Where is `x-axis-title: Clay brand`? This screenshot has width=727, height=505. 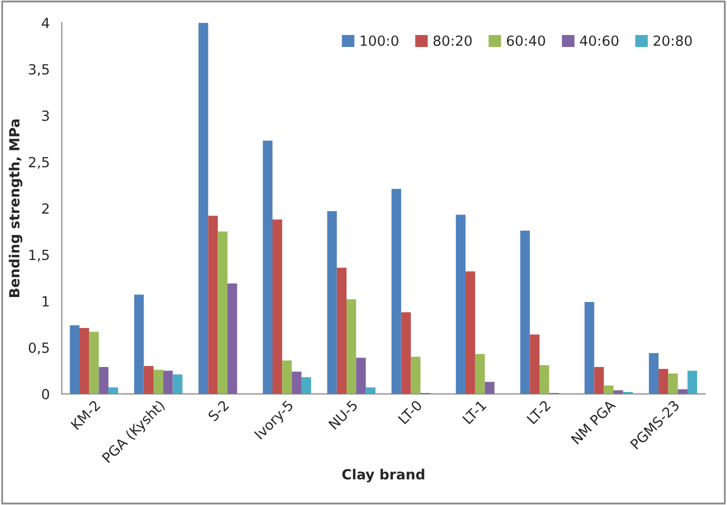 x-axis-title: Clay brand is located at coordinates (383, 475).